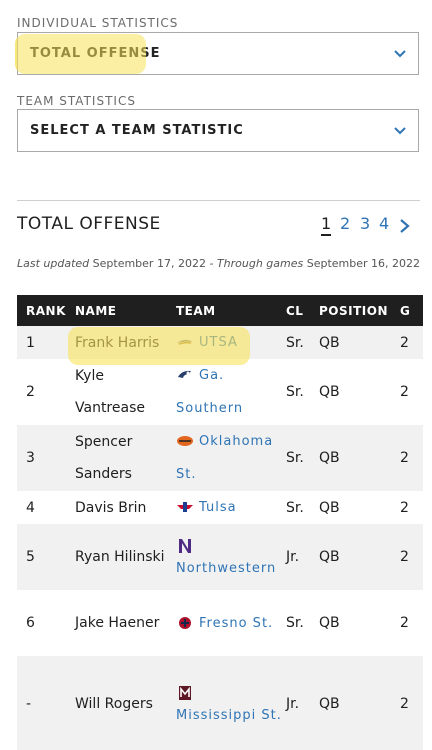 This screenshot has height=750, width=432. I want to click on table-row: 3 Spencer Sanders Oklahoma St. Sr. QB 2, so click(220, 458).